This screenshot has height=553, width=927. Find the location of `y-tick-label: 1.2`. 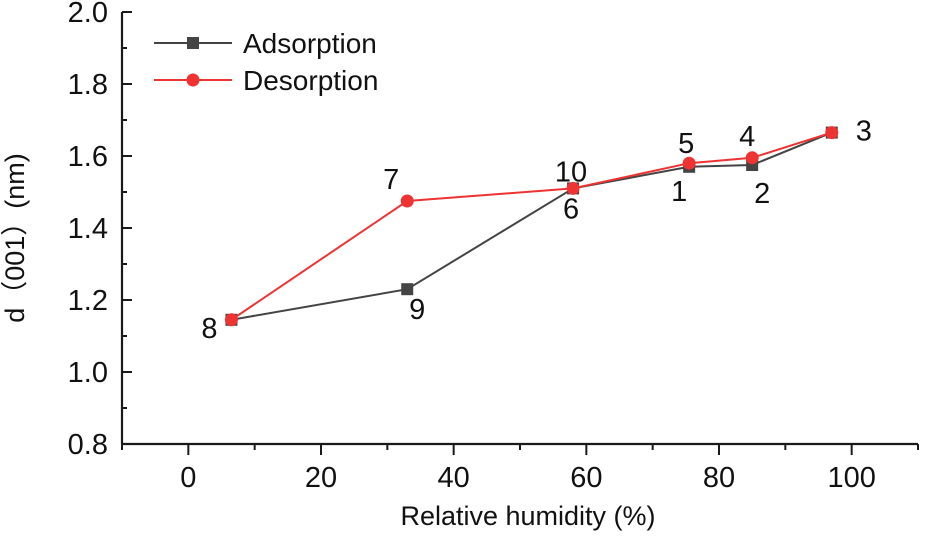

y-tick-label: 1.2 is located at coordinates (88, 301).